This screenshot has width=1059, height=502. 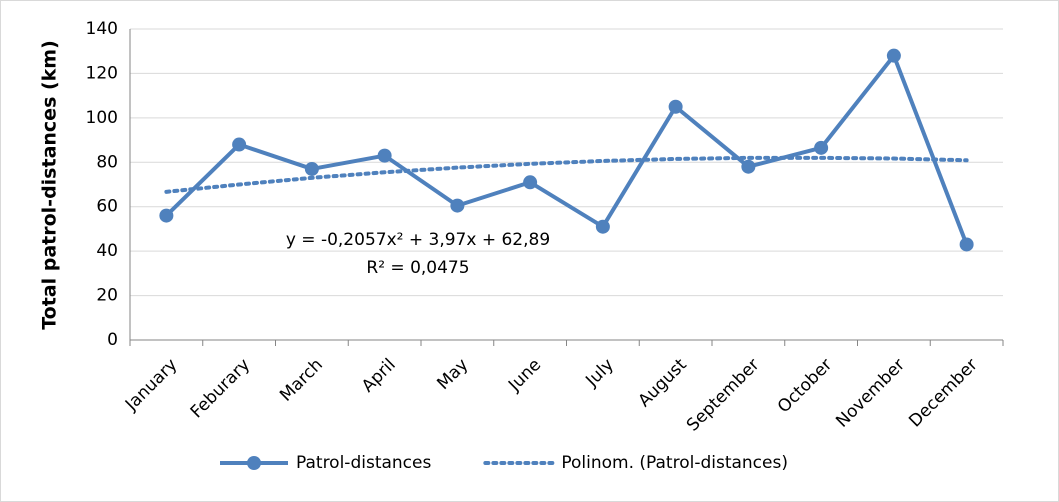 I want to click on y-tick-label: 100, so click(x=102, y=118).